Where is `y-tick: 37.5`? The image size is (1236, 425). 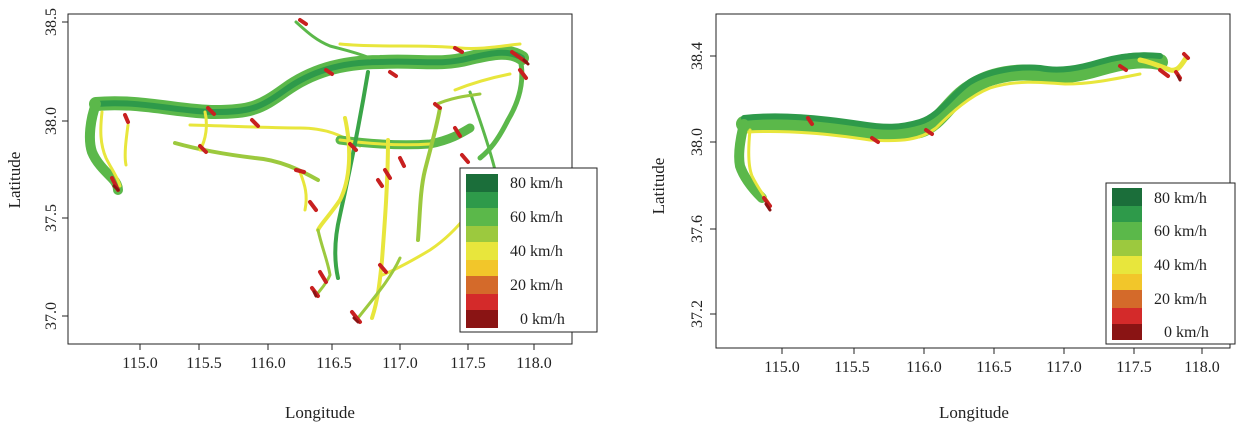
y-tick: 37.5 is located at coordinates (51, 218).